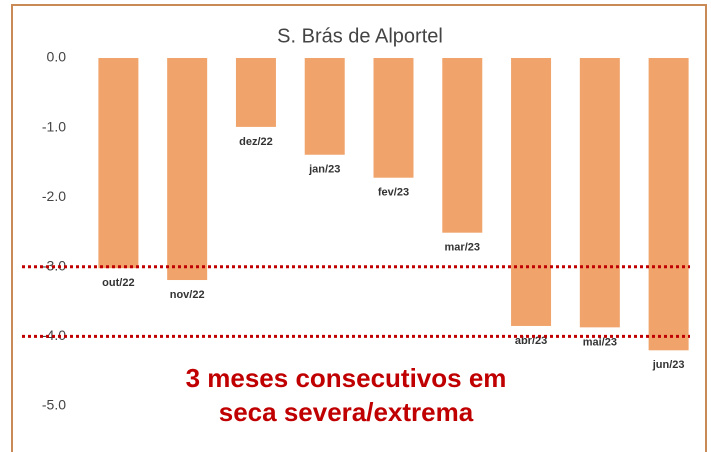 Image resolution: width=711 pixels, height=452 pixels. I want to click on annotation: seca severa/extrema, so click(346, 412).